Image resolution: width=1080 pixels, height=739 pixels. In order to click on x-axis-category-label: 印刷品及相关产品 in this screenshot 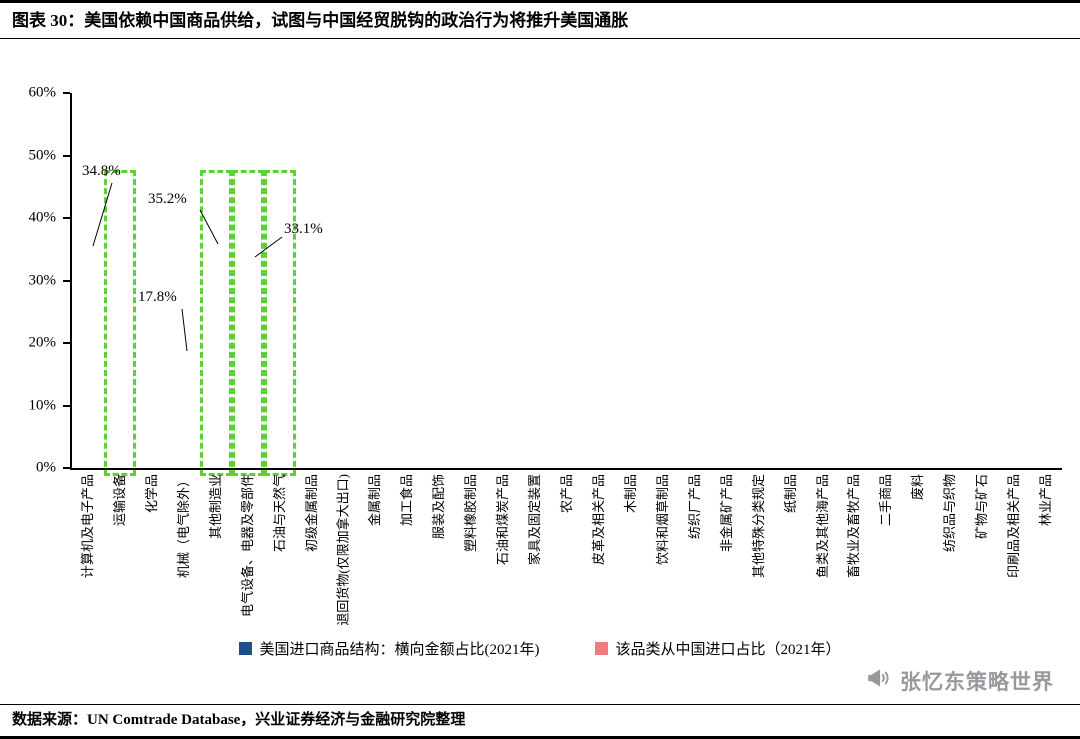, I will do `click(1014, 561)`.